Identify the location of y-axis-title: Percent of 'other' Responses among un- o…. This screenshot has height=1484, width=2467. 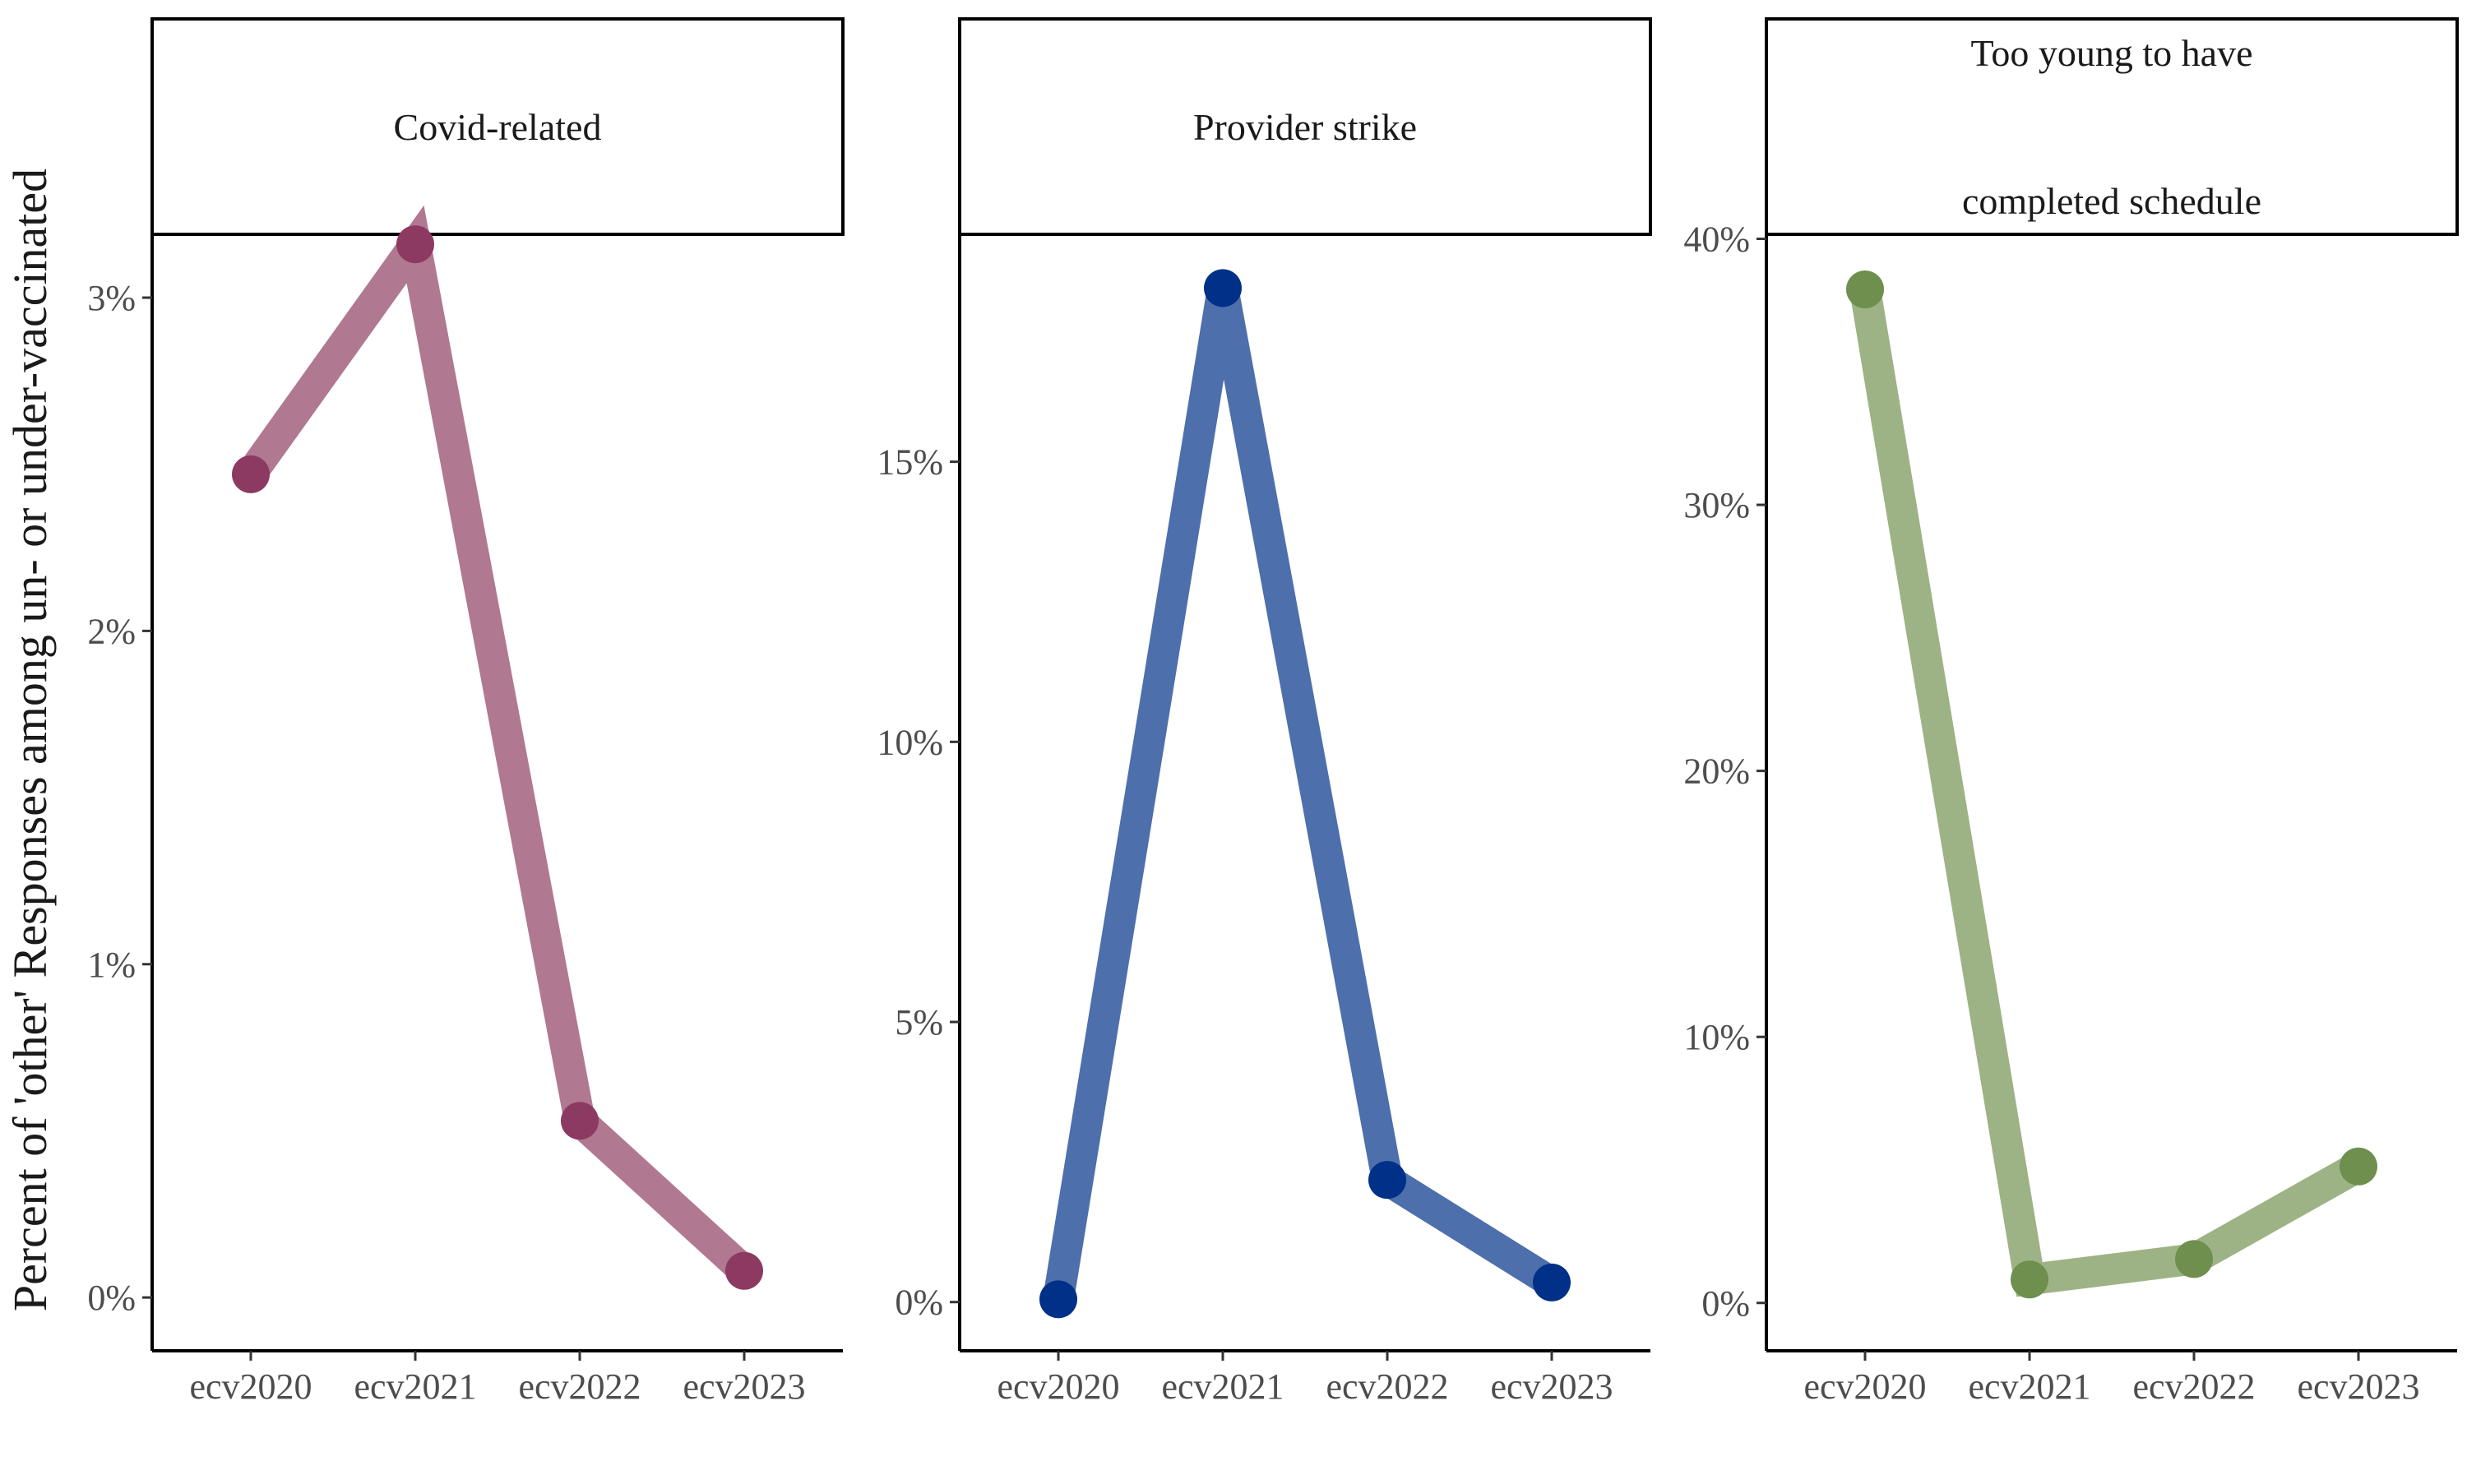
(30, 740).